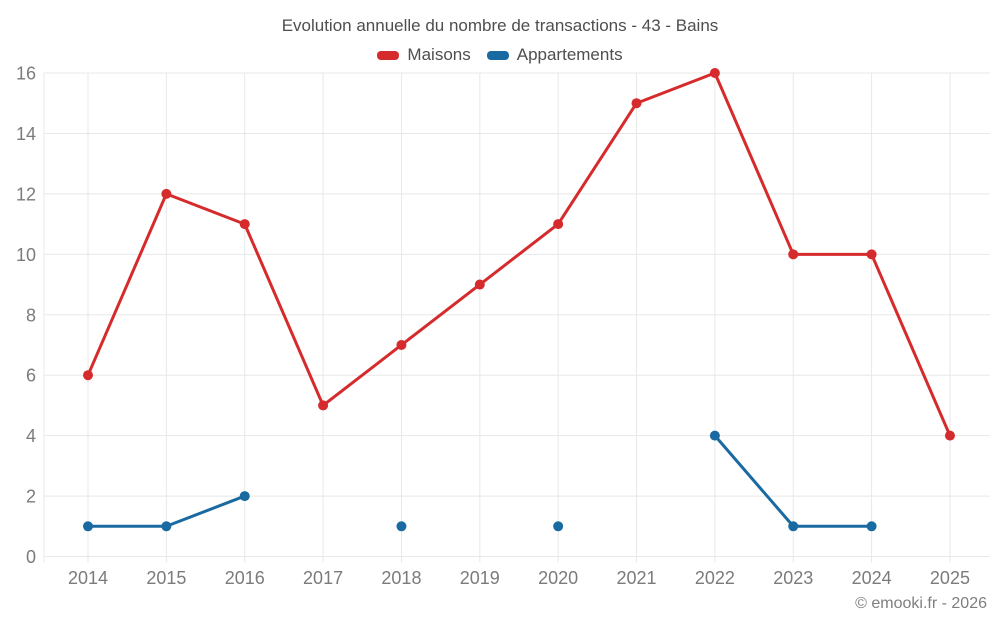 The height and width of the screenshot is (625, 1000). I want to click on x-tick-label: 2020, so click(558, 578).